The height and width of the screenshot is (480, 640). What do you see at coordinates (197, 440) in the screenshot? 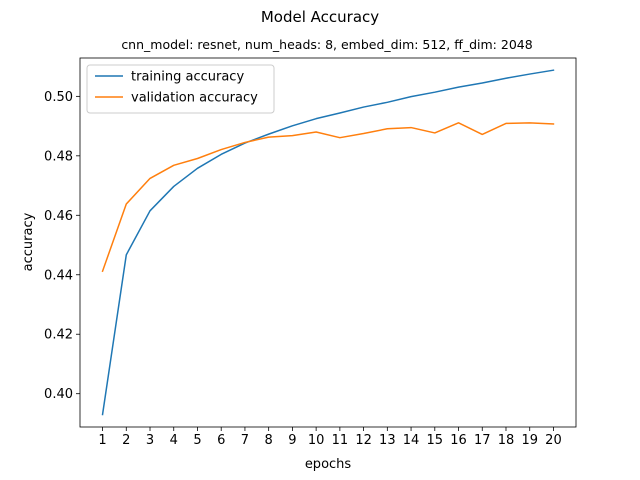
I see `x-tick-label: 5` at bounding box center [197, 440].